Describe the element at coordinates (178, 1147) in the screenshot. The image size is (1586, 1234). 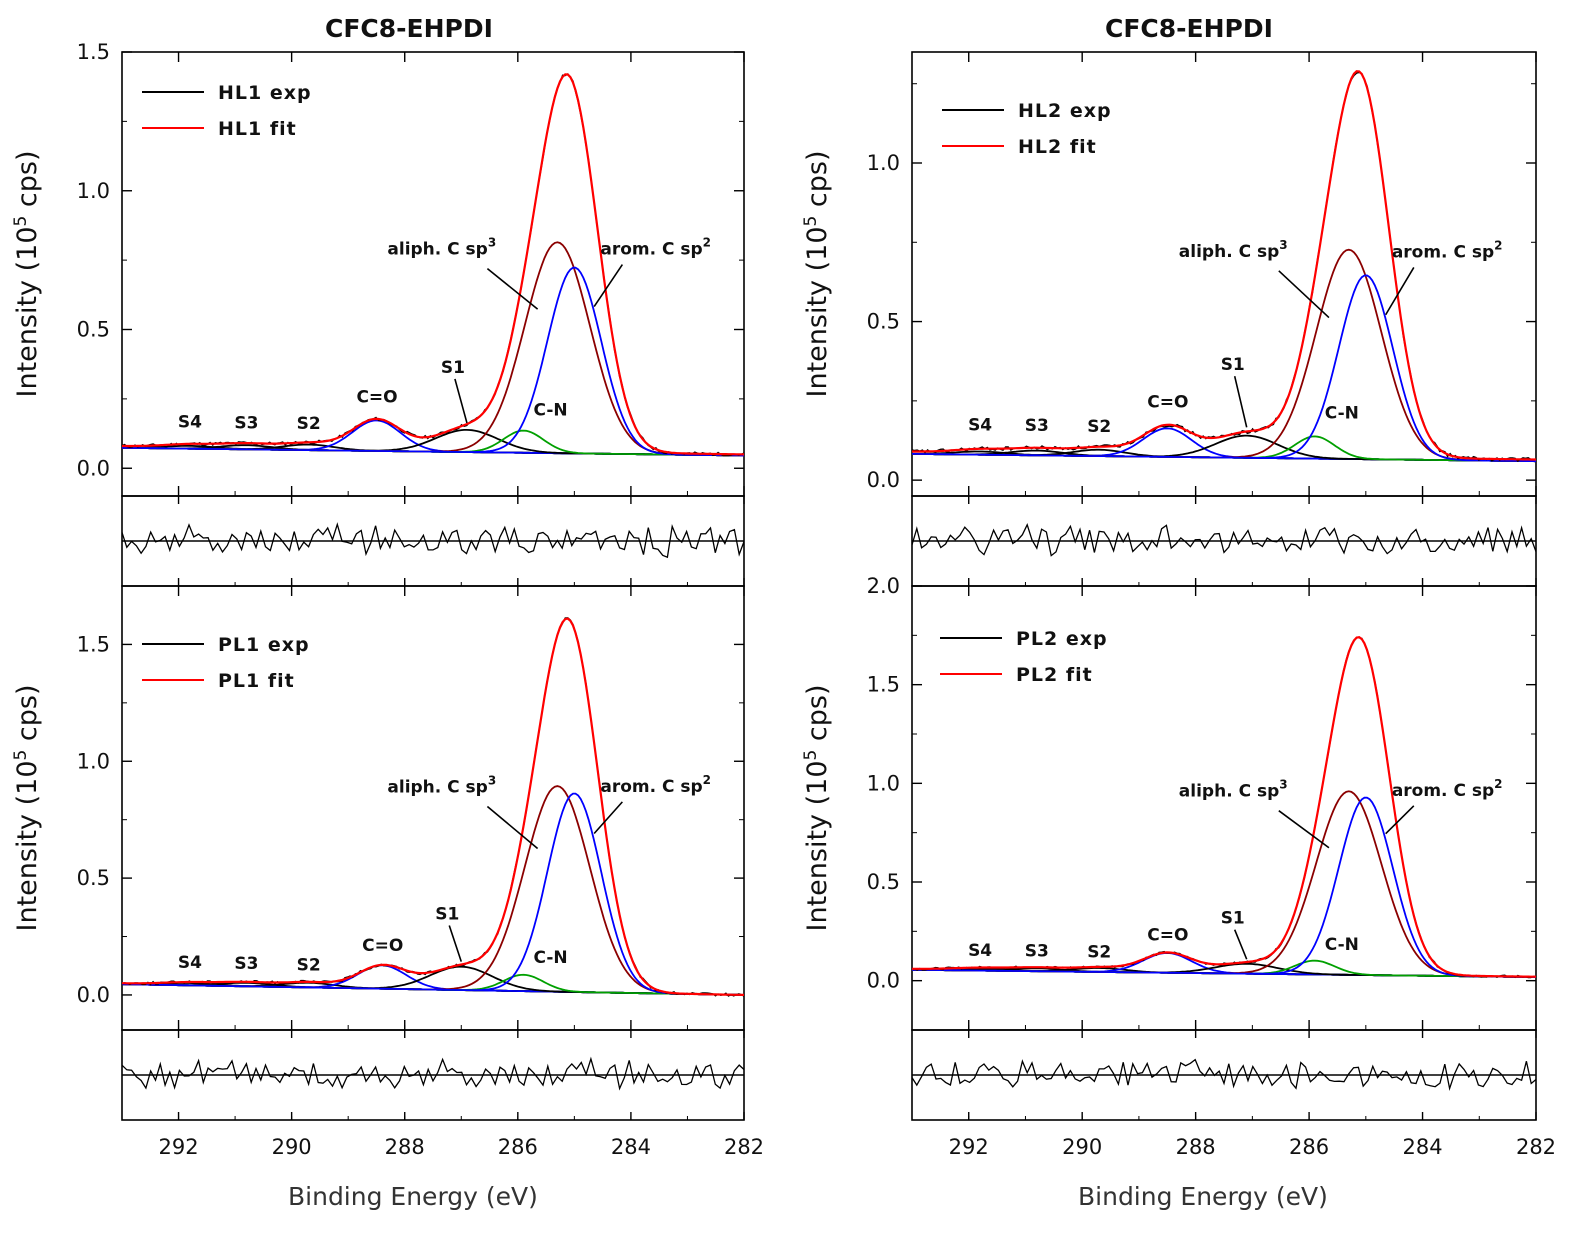
I see `x-tick-label: 292` at that location.